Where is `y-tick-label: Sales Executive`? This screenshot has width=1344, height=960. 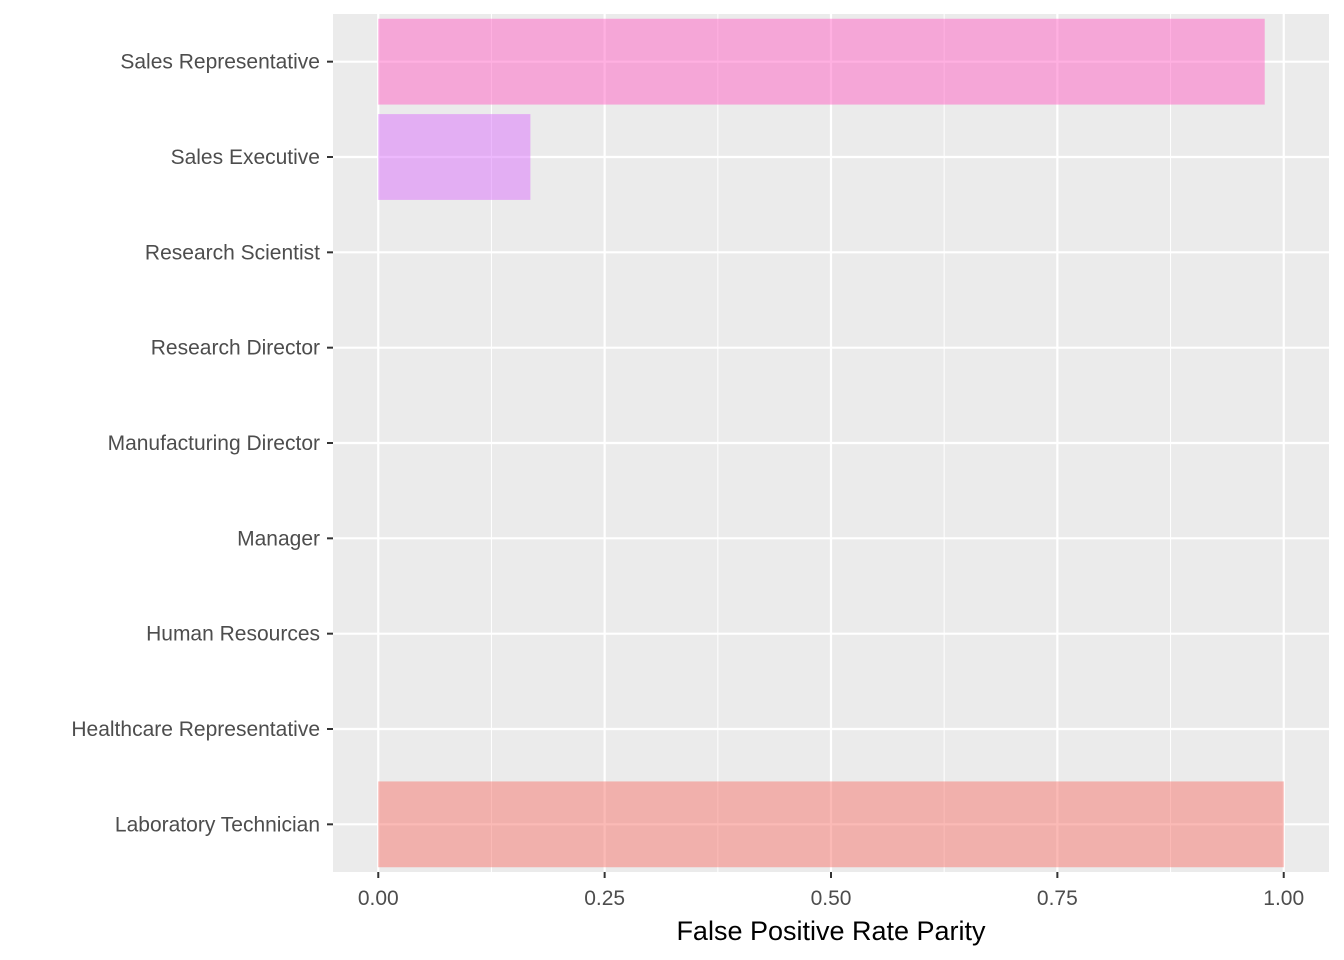 y-tick-label: Sales Executive is located at coordinates (245, 157).